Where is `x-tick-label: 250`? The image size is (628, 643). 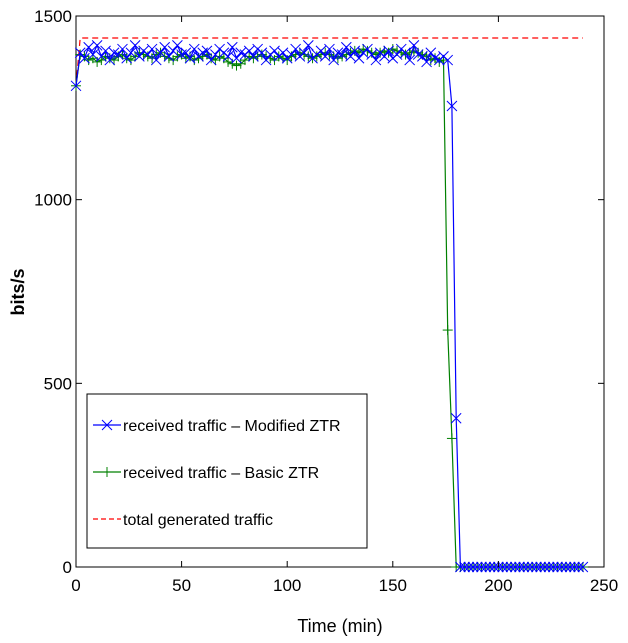
x-tick-label: 250 is located at coordinates (604, 585).